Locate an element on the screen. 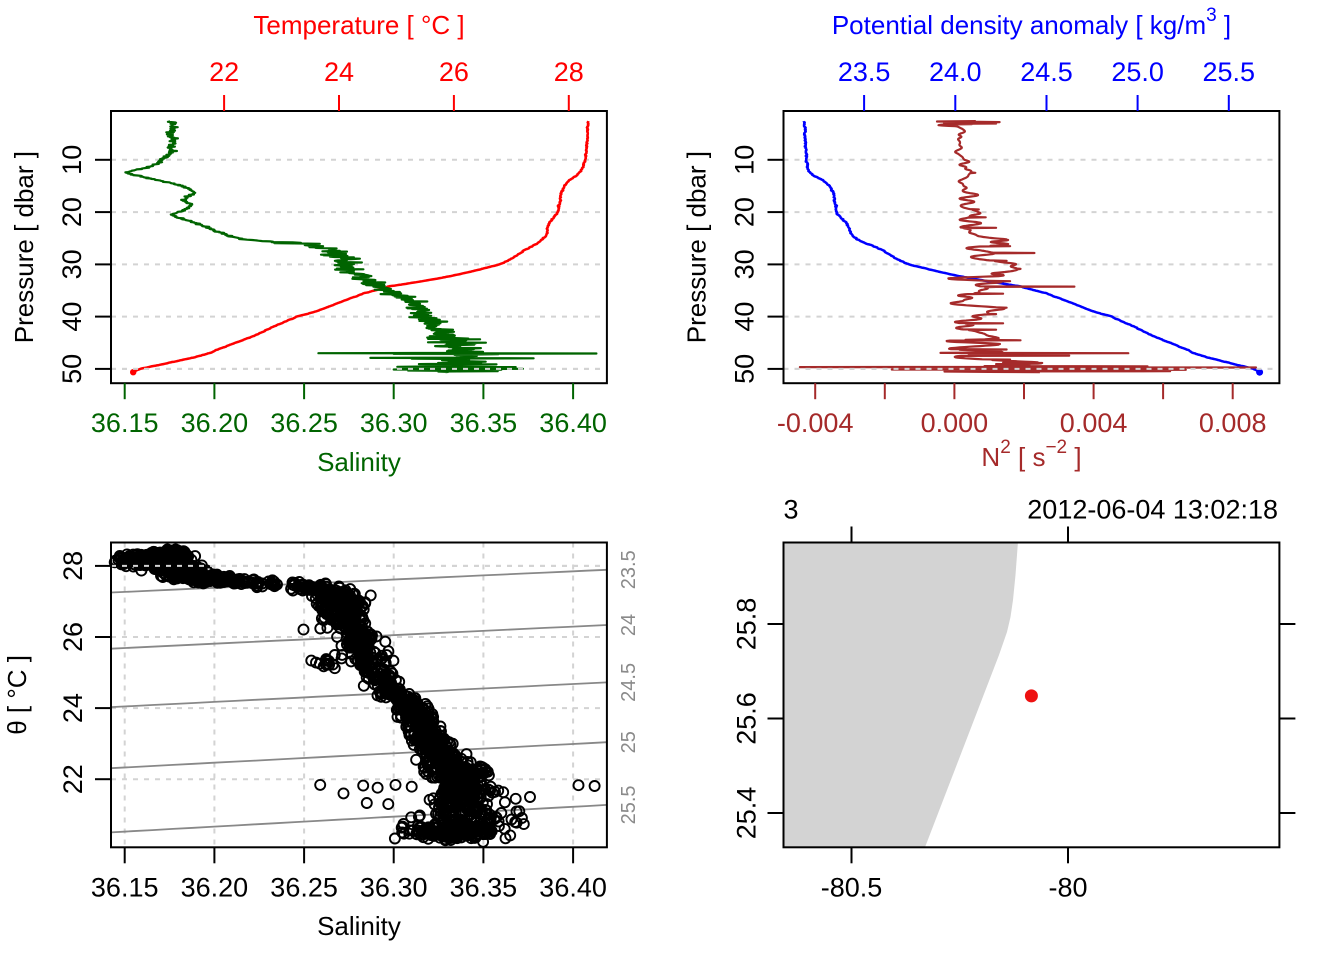 Image resolution: width=1344 pixels, height=965 pixels. svg-text: 25.0 is located at coordinates (1137, 72).